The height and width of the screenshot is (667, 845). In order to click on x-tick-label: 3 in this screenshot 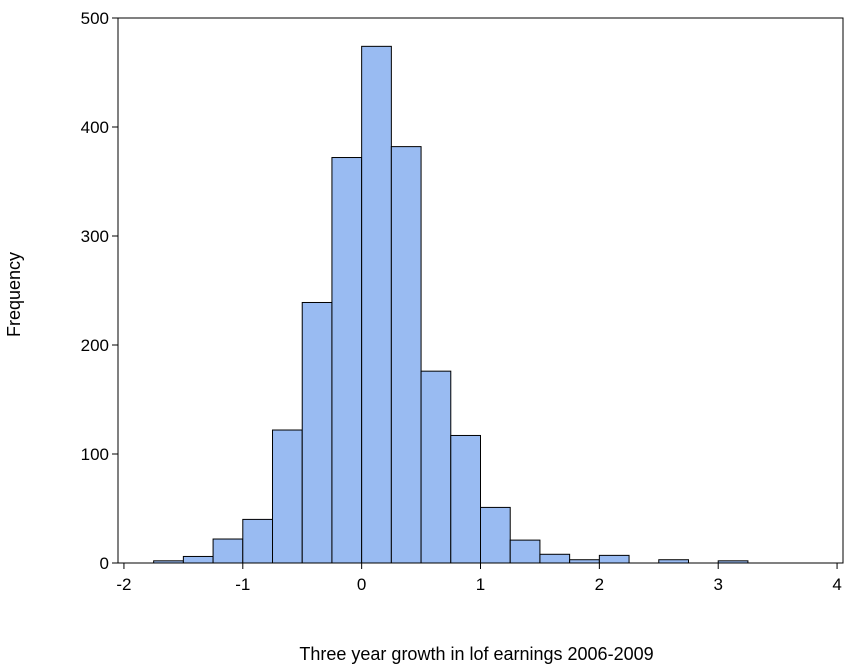, I will do `click(717, 584)`.